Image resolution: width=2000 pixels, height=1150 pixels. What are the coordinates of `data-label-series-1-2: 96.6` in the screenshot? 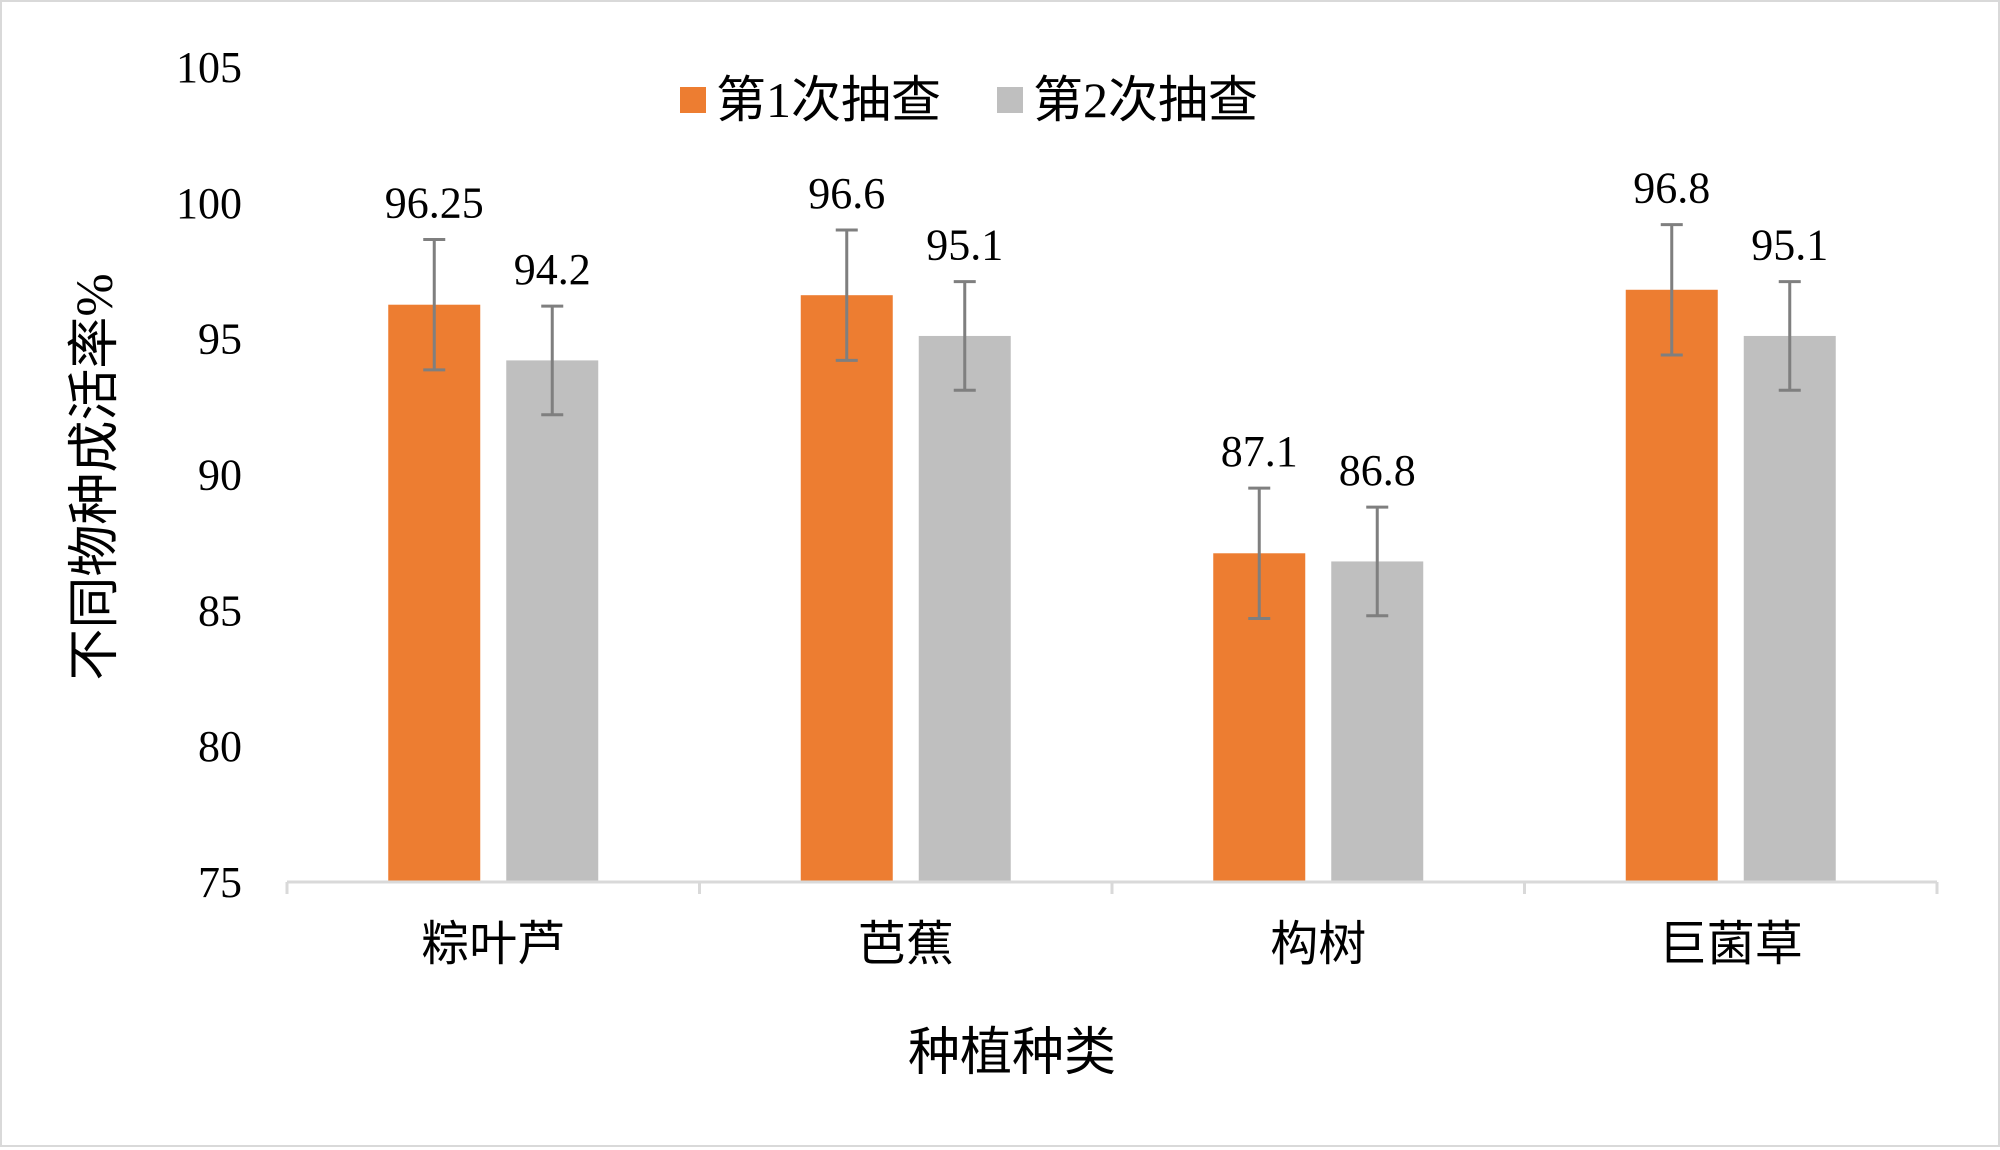 It's located at (846, 193).